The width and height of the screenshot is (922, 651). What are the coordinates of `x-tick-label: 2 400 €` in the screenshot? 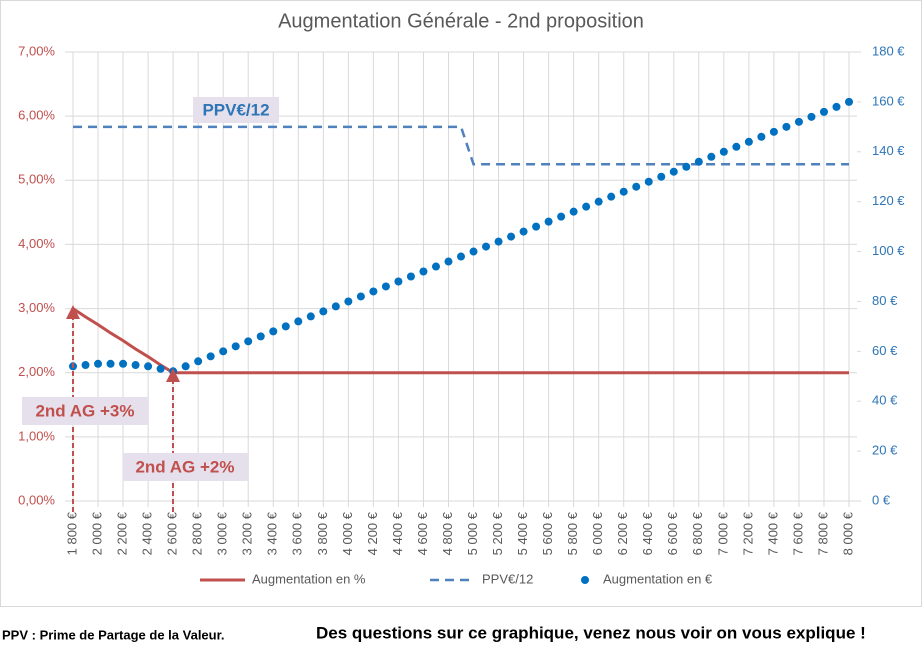 It's located at (147, 533).